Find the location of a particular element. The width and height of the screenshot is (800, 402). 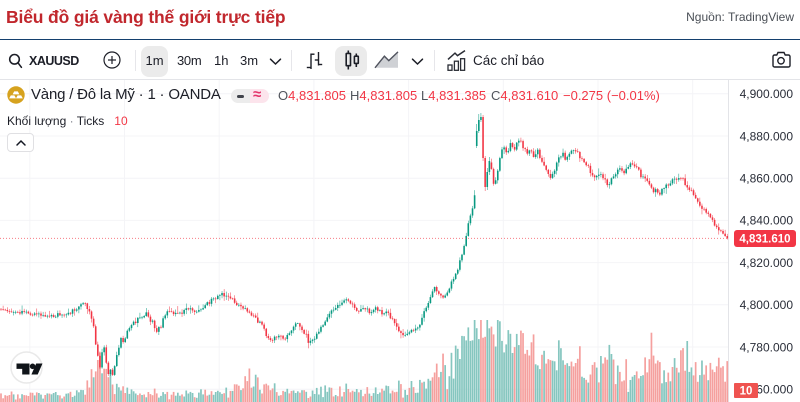

svg-text: 4,820.000 is located at coordinates (767, 263).